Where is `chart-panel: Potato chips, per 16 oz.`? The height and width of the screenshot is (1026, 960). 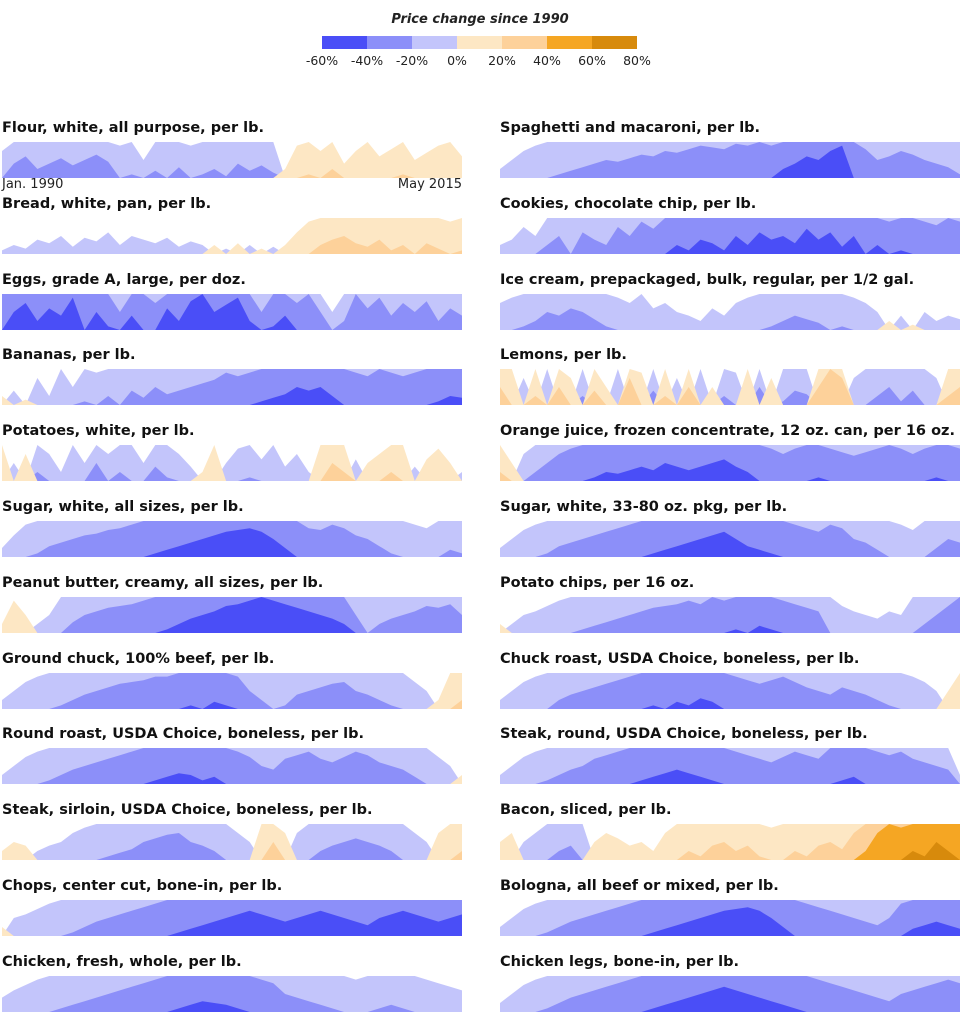
chart-panel: Potato chips, per 16 oz. is located at coordinates (730, 611).